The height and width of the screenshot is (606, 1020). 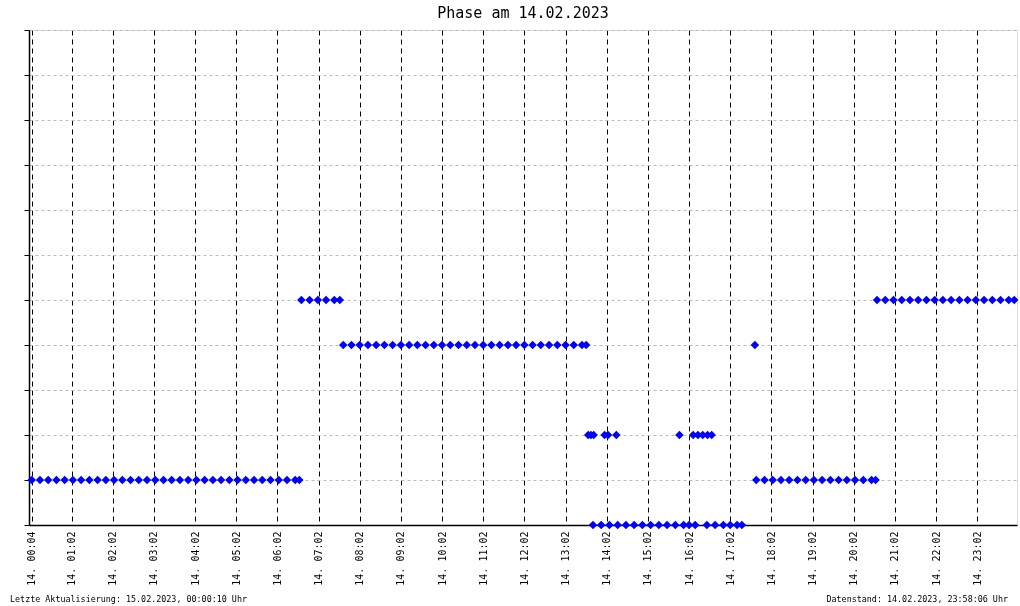 What do you see at coordinates (566, 558) in the screenshot?
I see `x-tick-label: 14. 13:02` at bounding box center [566, 558].